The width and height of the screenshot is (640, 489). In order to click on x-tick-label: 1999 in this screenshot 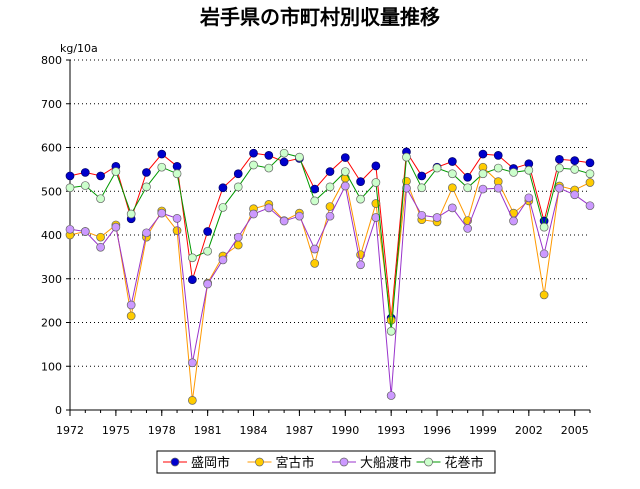, I will do `click(483, 430)`.